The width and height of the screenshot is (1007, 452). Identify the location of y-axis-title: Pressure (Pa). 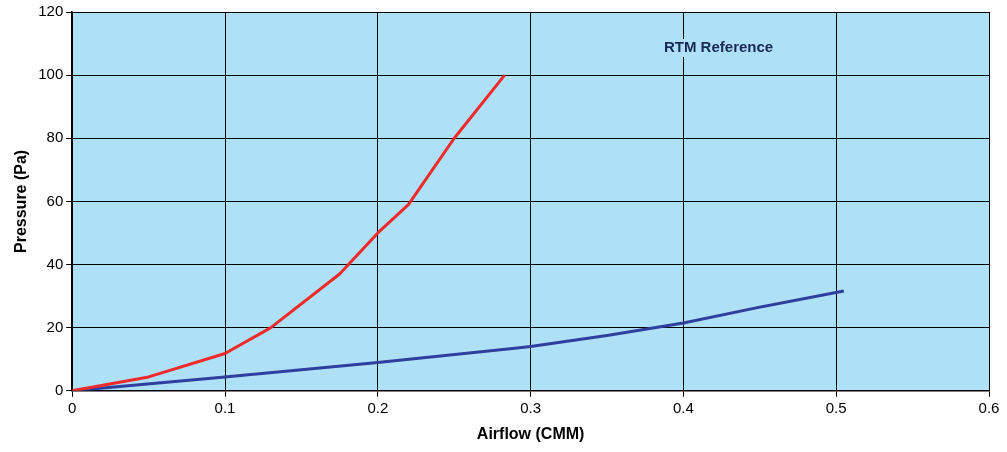
(21, 201).